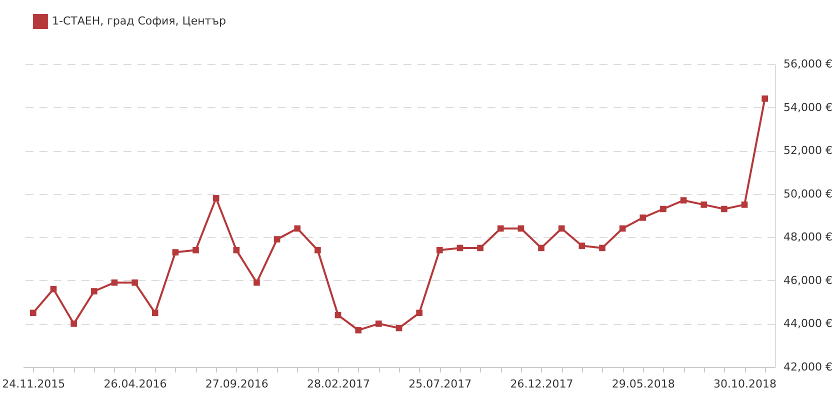  What do you see at coordinates (34, 384) in the screenshot?
I see `x-tick-label: 24.11.2015` at bounding box center [34, 384].